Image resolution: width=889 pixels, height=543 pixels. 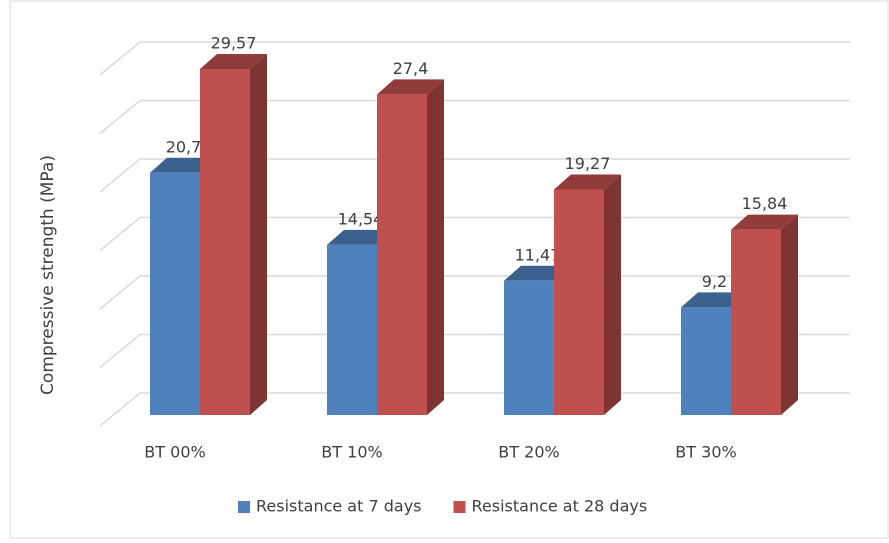 I want to click on data-label: 15,84, so click(x=765, y=203).